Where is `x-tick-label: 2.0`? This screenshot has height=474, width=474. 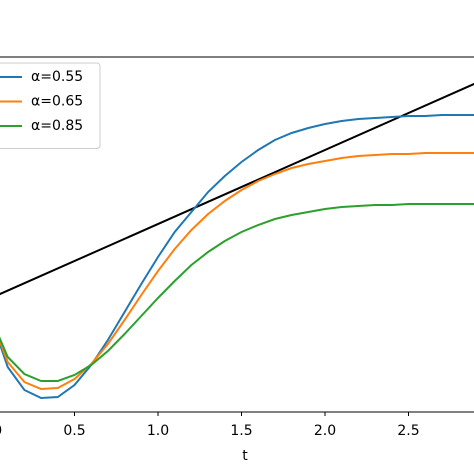
x-tick-label: 2.0 is located at coordinates (325, 431).